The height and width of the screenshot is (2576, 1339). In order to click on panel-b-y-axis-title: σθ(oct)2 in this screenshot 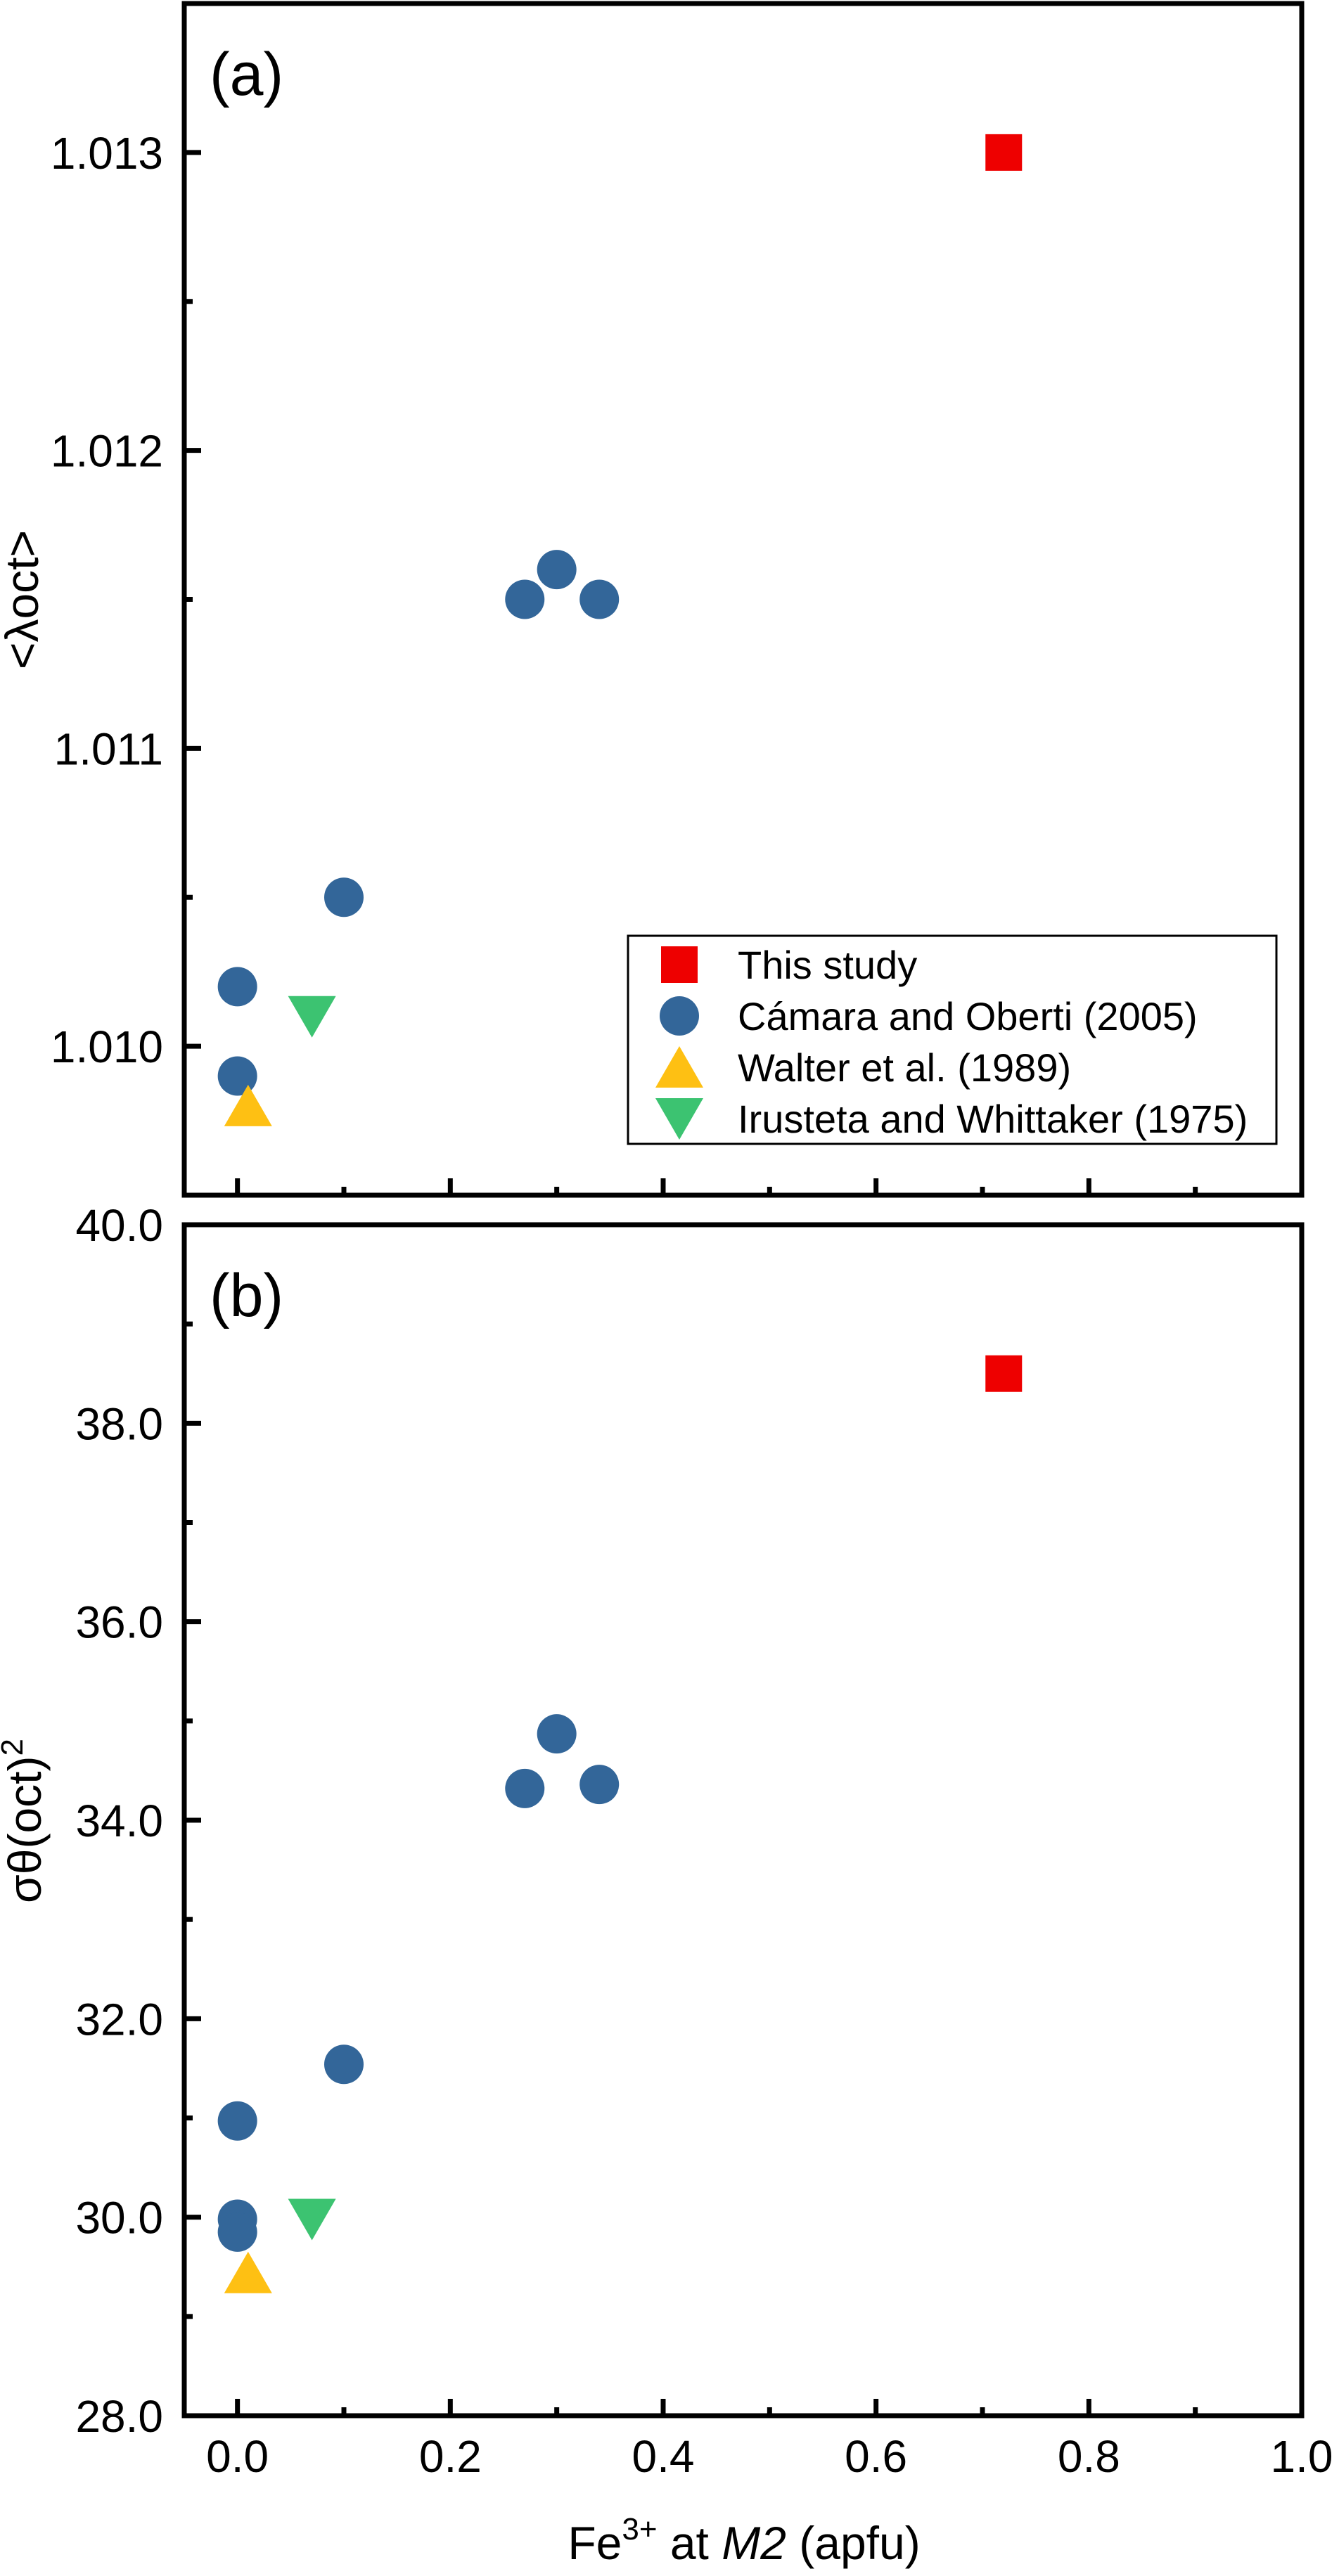, I will do `click(25, 1821)`.